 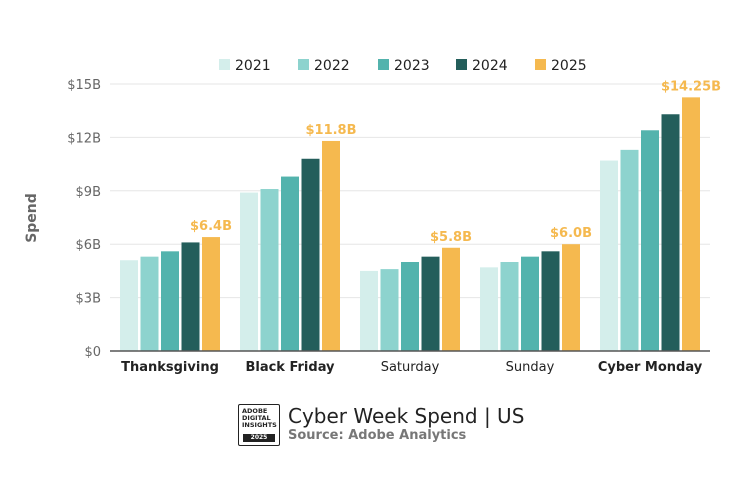 What do you see at coordinates (84, 85) in the screenshot?
I see `y-tick-label: $15B` at bounding box center [84, 85].